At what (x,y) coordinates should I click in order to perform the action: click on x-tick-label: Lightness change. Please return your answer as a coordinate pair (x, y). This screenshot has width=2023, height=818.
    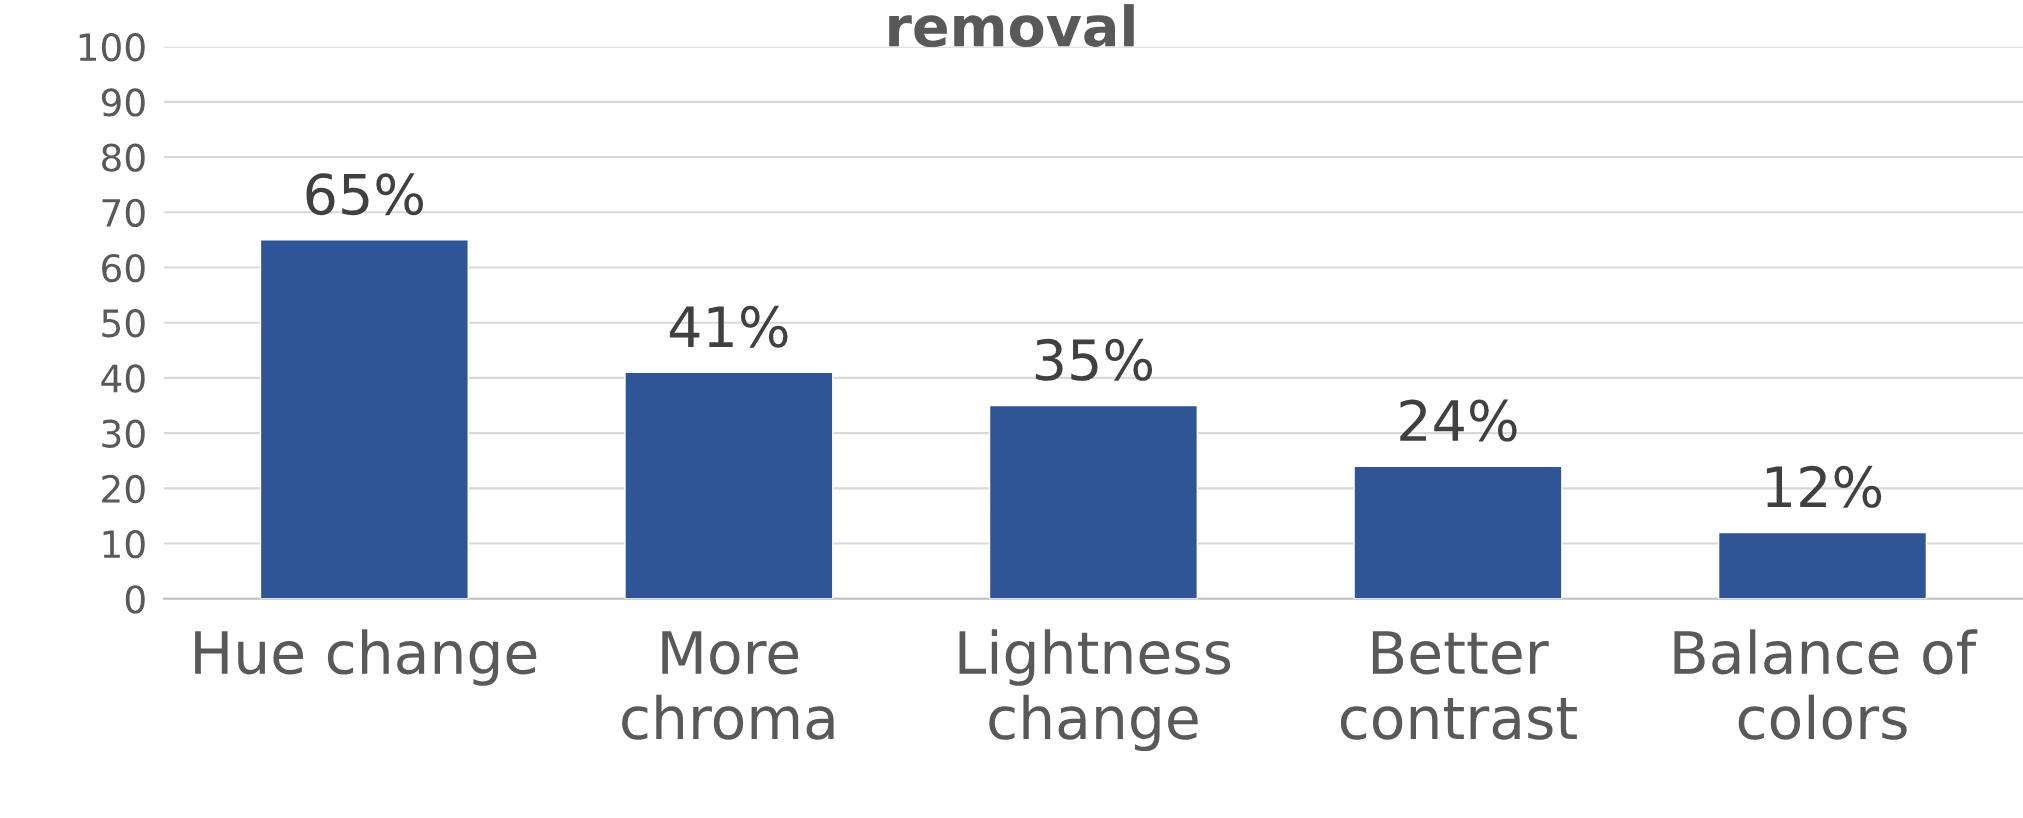
    Looking at the image, I should click on (1095, 690).